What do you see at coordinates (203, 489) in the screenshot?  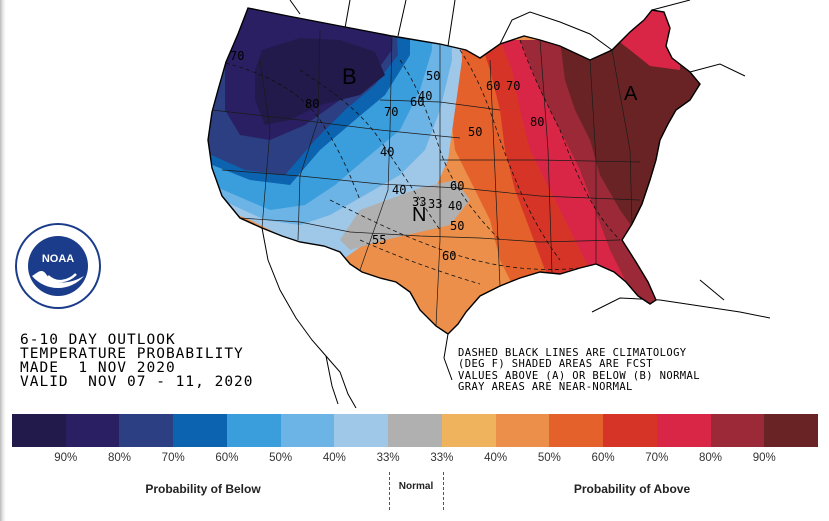 I see `below-label: Probability of Below` at bounding box center [203, 489].